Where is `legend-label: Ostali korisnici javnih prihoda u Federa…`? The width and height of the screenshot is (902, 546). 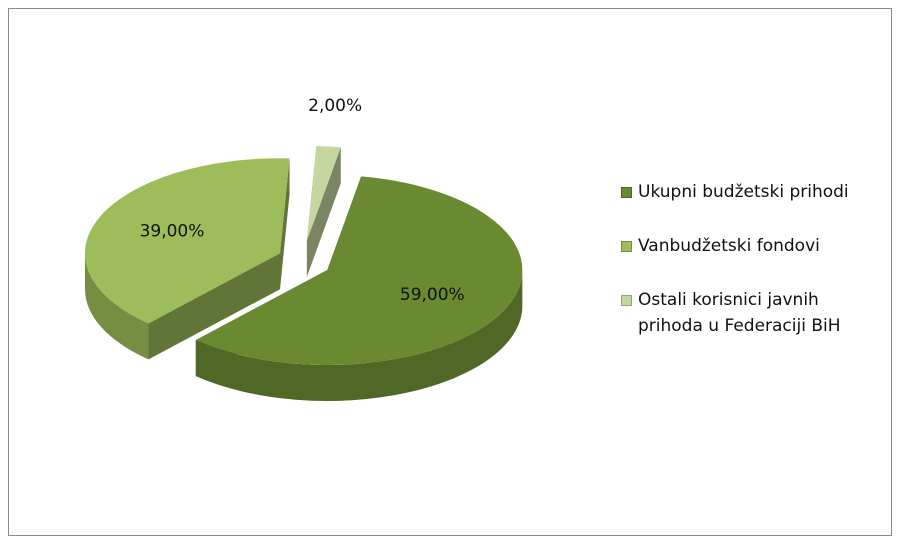
legend-label: Ostali korisnici javnih prihoda u Federa… is located at coordinates (739, 313).